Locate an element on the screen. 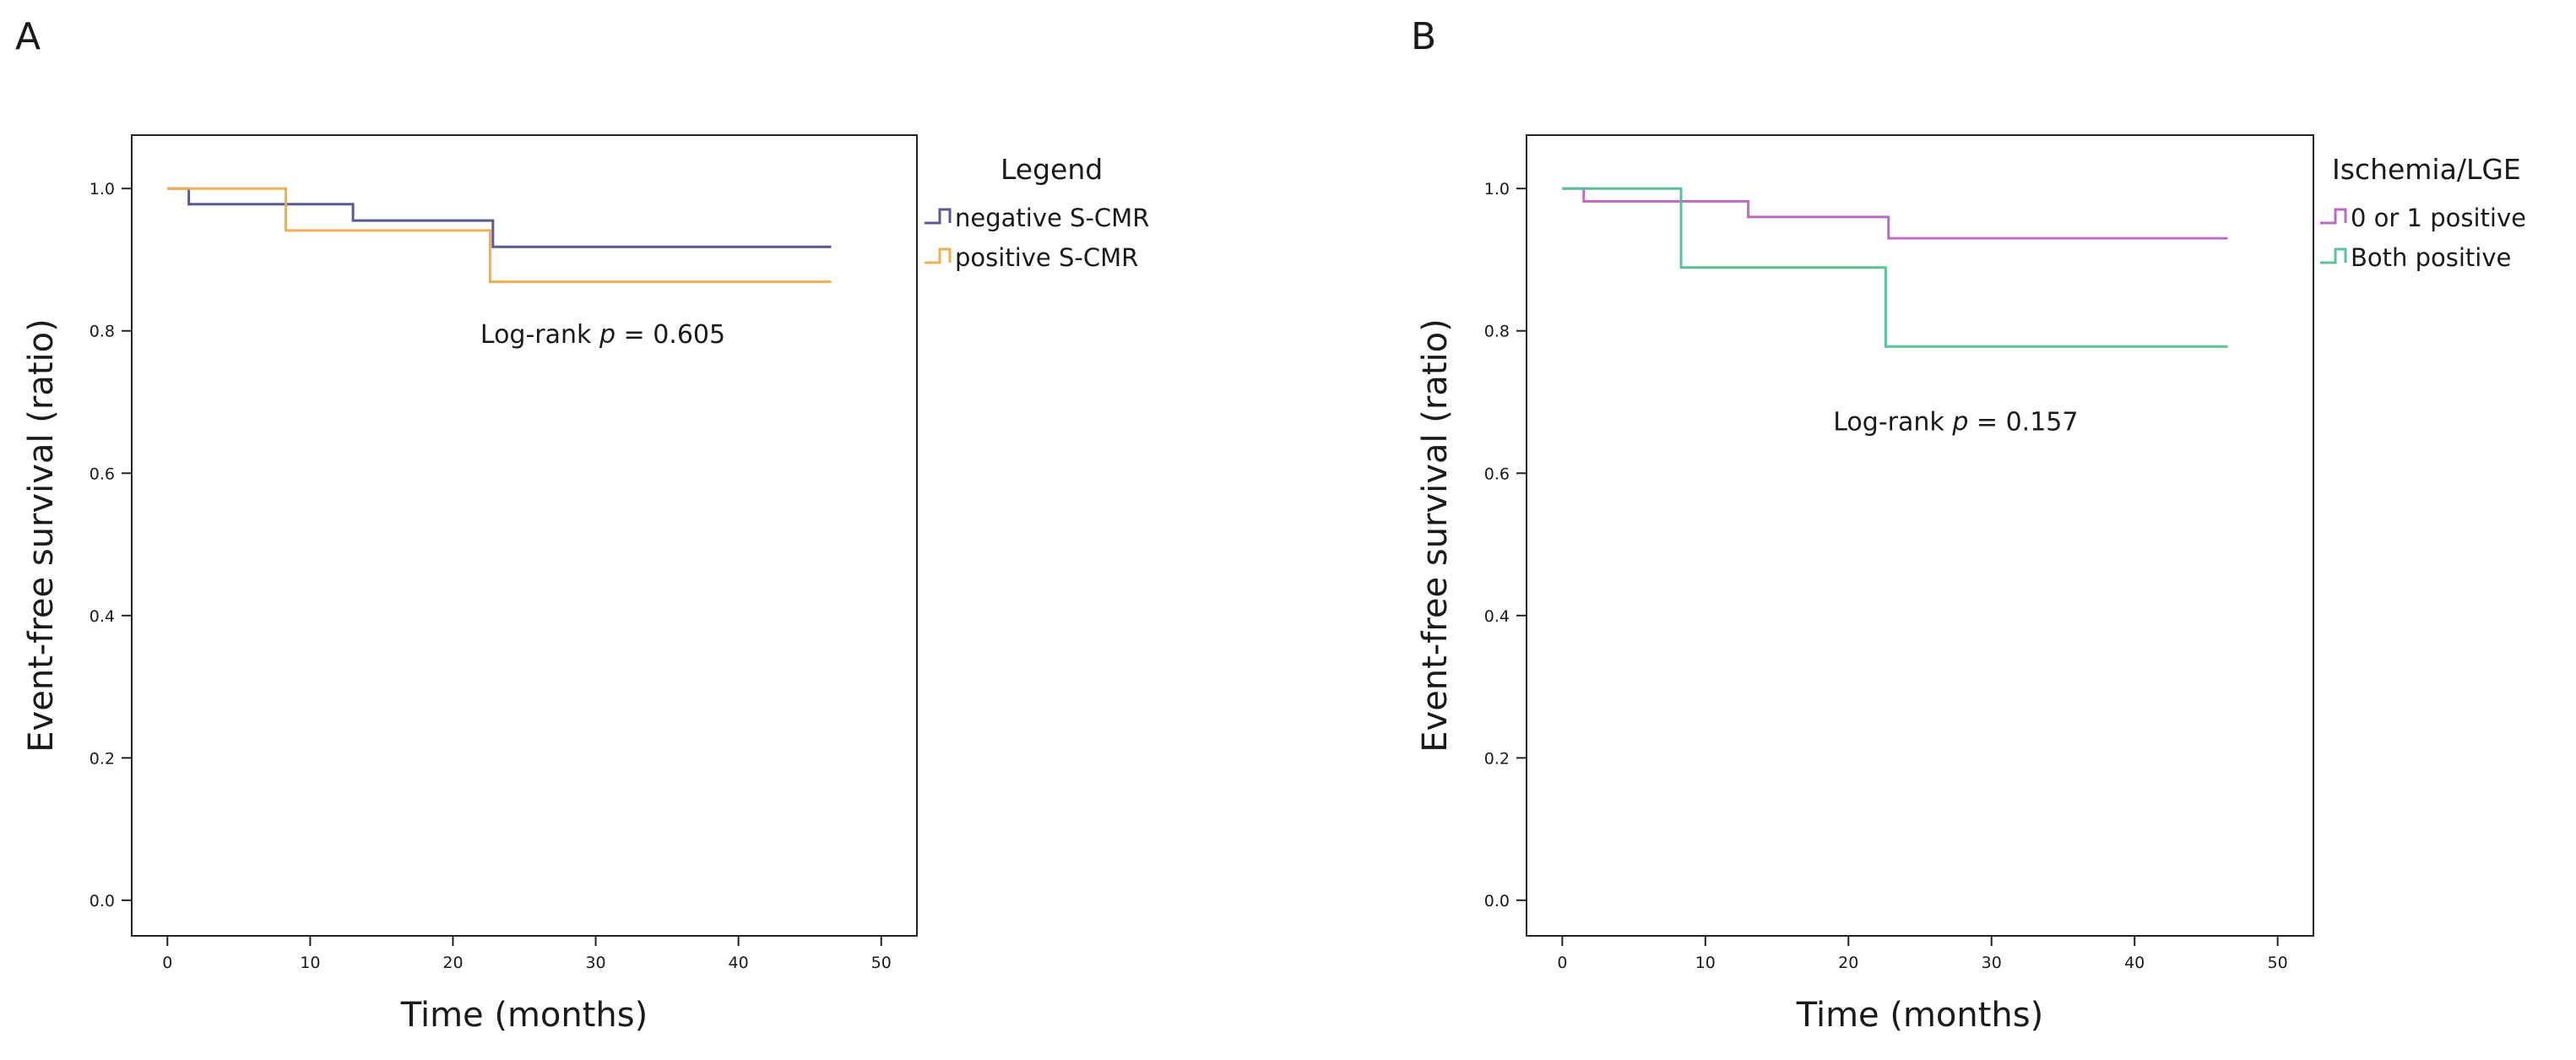 This screenshot has height=1060, width=2576. legend-label: positive S-CMR is located at coordinates (1046, 257).